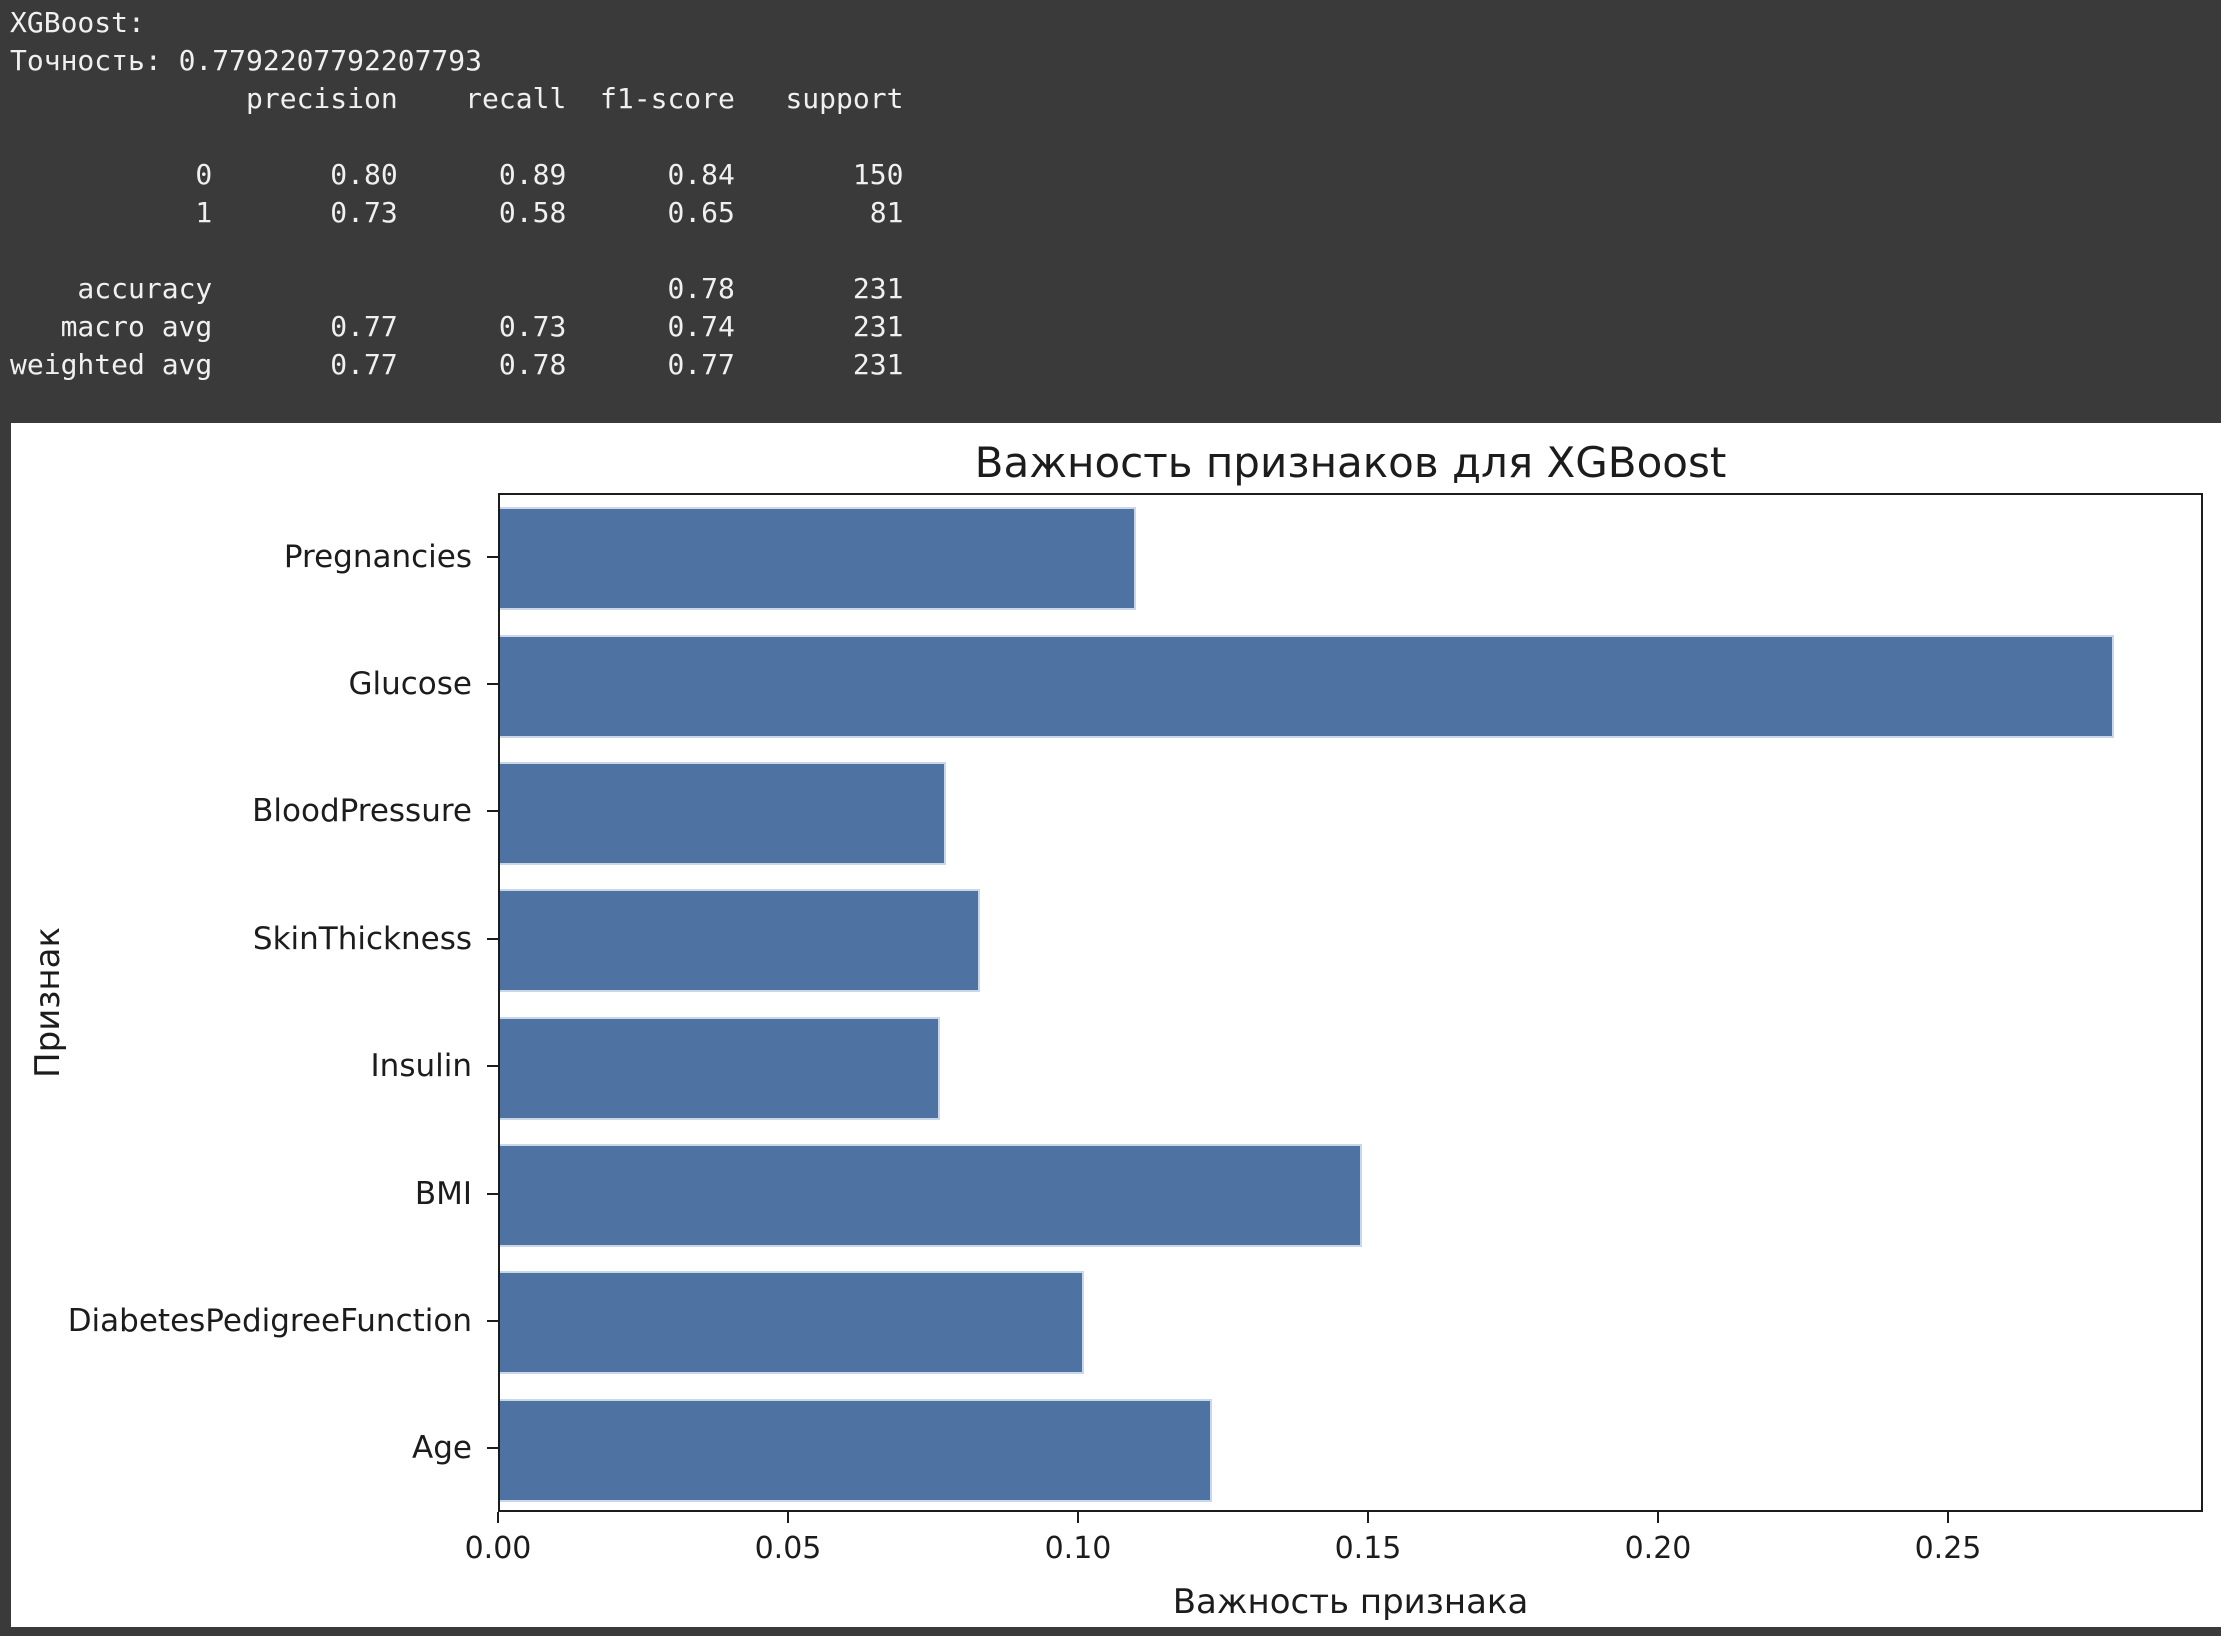  What do you see at coordinates (720, 1068) in the screenshot?
I see `bar-Insulin` at bounding box center [720, 1068].